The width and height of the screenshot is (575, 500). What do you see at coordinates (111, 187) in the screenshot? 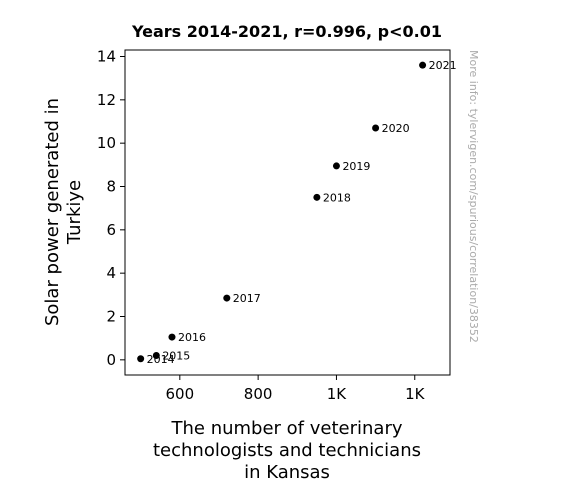
I see `y-tick-label: 8` at bounding box center [111, 187].